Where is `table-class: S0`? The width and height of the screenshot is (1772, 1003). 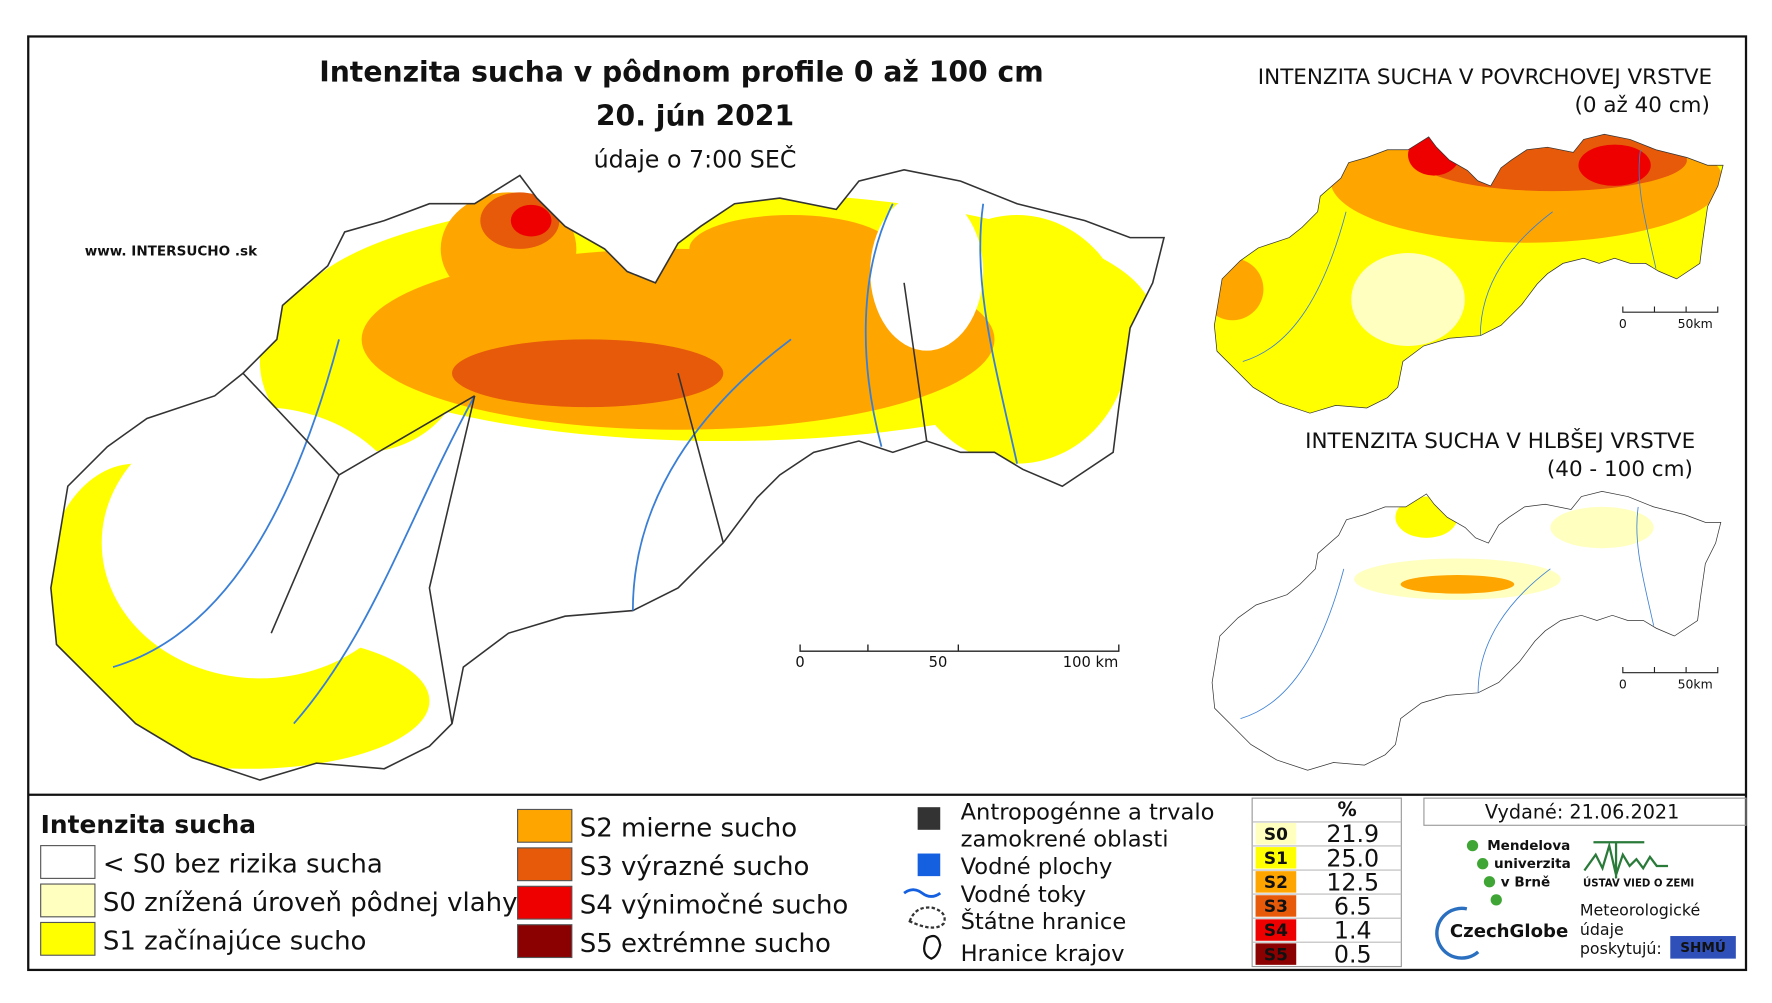 table-class: S0 is located at coordinates (1276, 834).